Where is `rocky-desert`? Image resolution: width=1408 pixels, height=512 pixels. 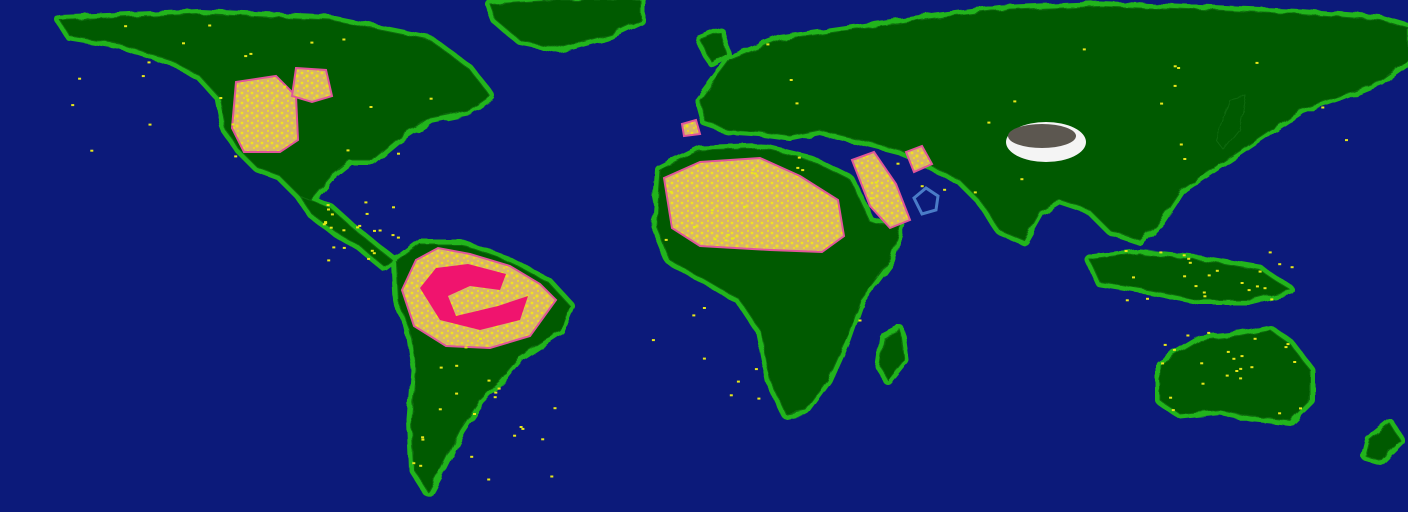 rocky-desert is located at coordinates (312, 85).